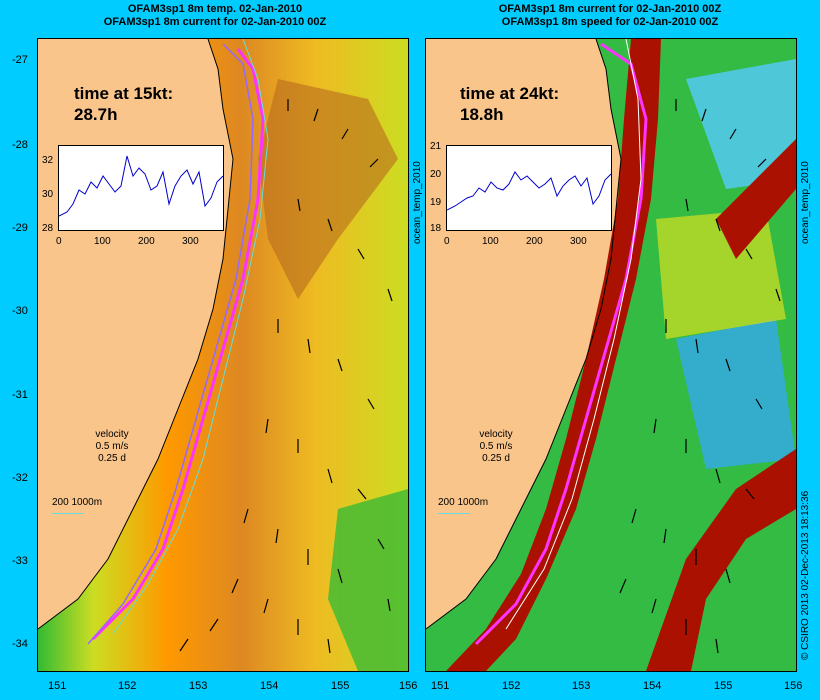 The image size is (820, 700). What do you see at coordinates (77, 502) in the screenshot?
I see `left-depth-legend: 200 1000m` at bounding box center [77, 502].